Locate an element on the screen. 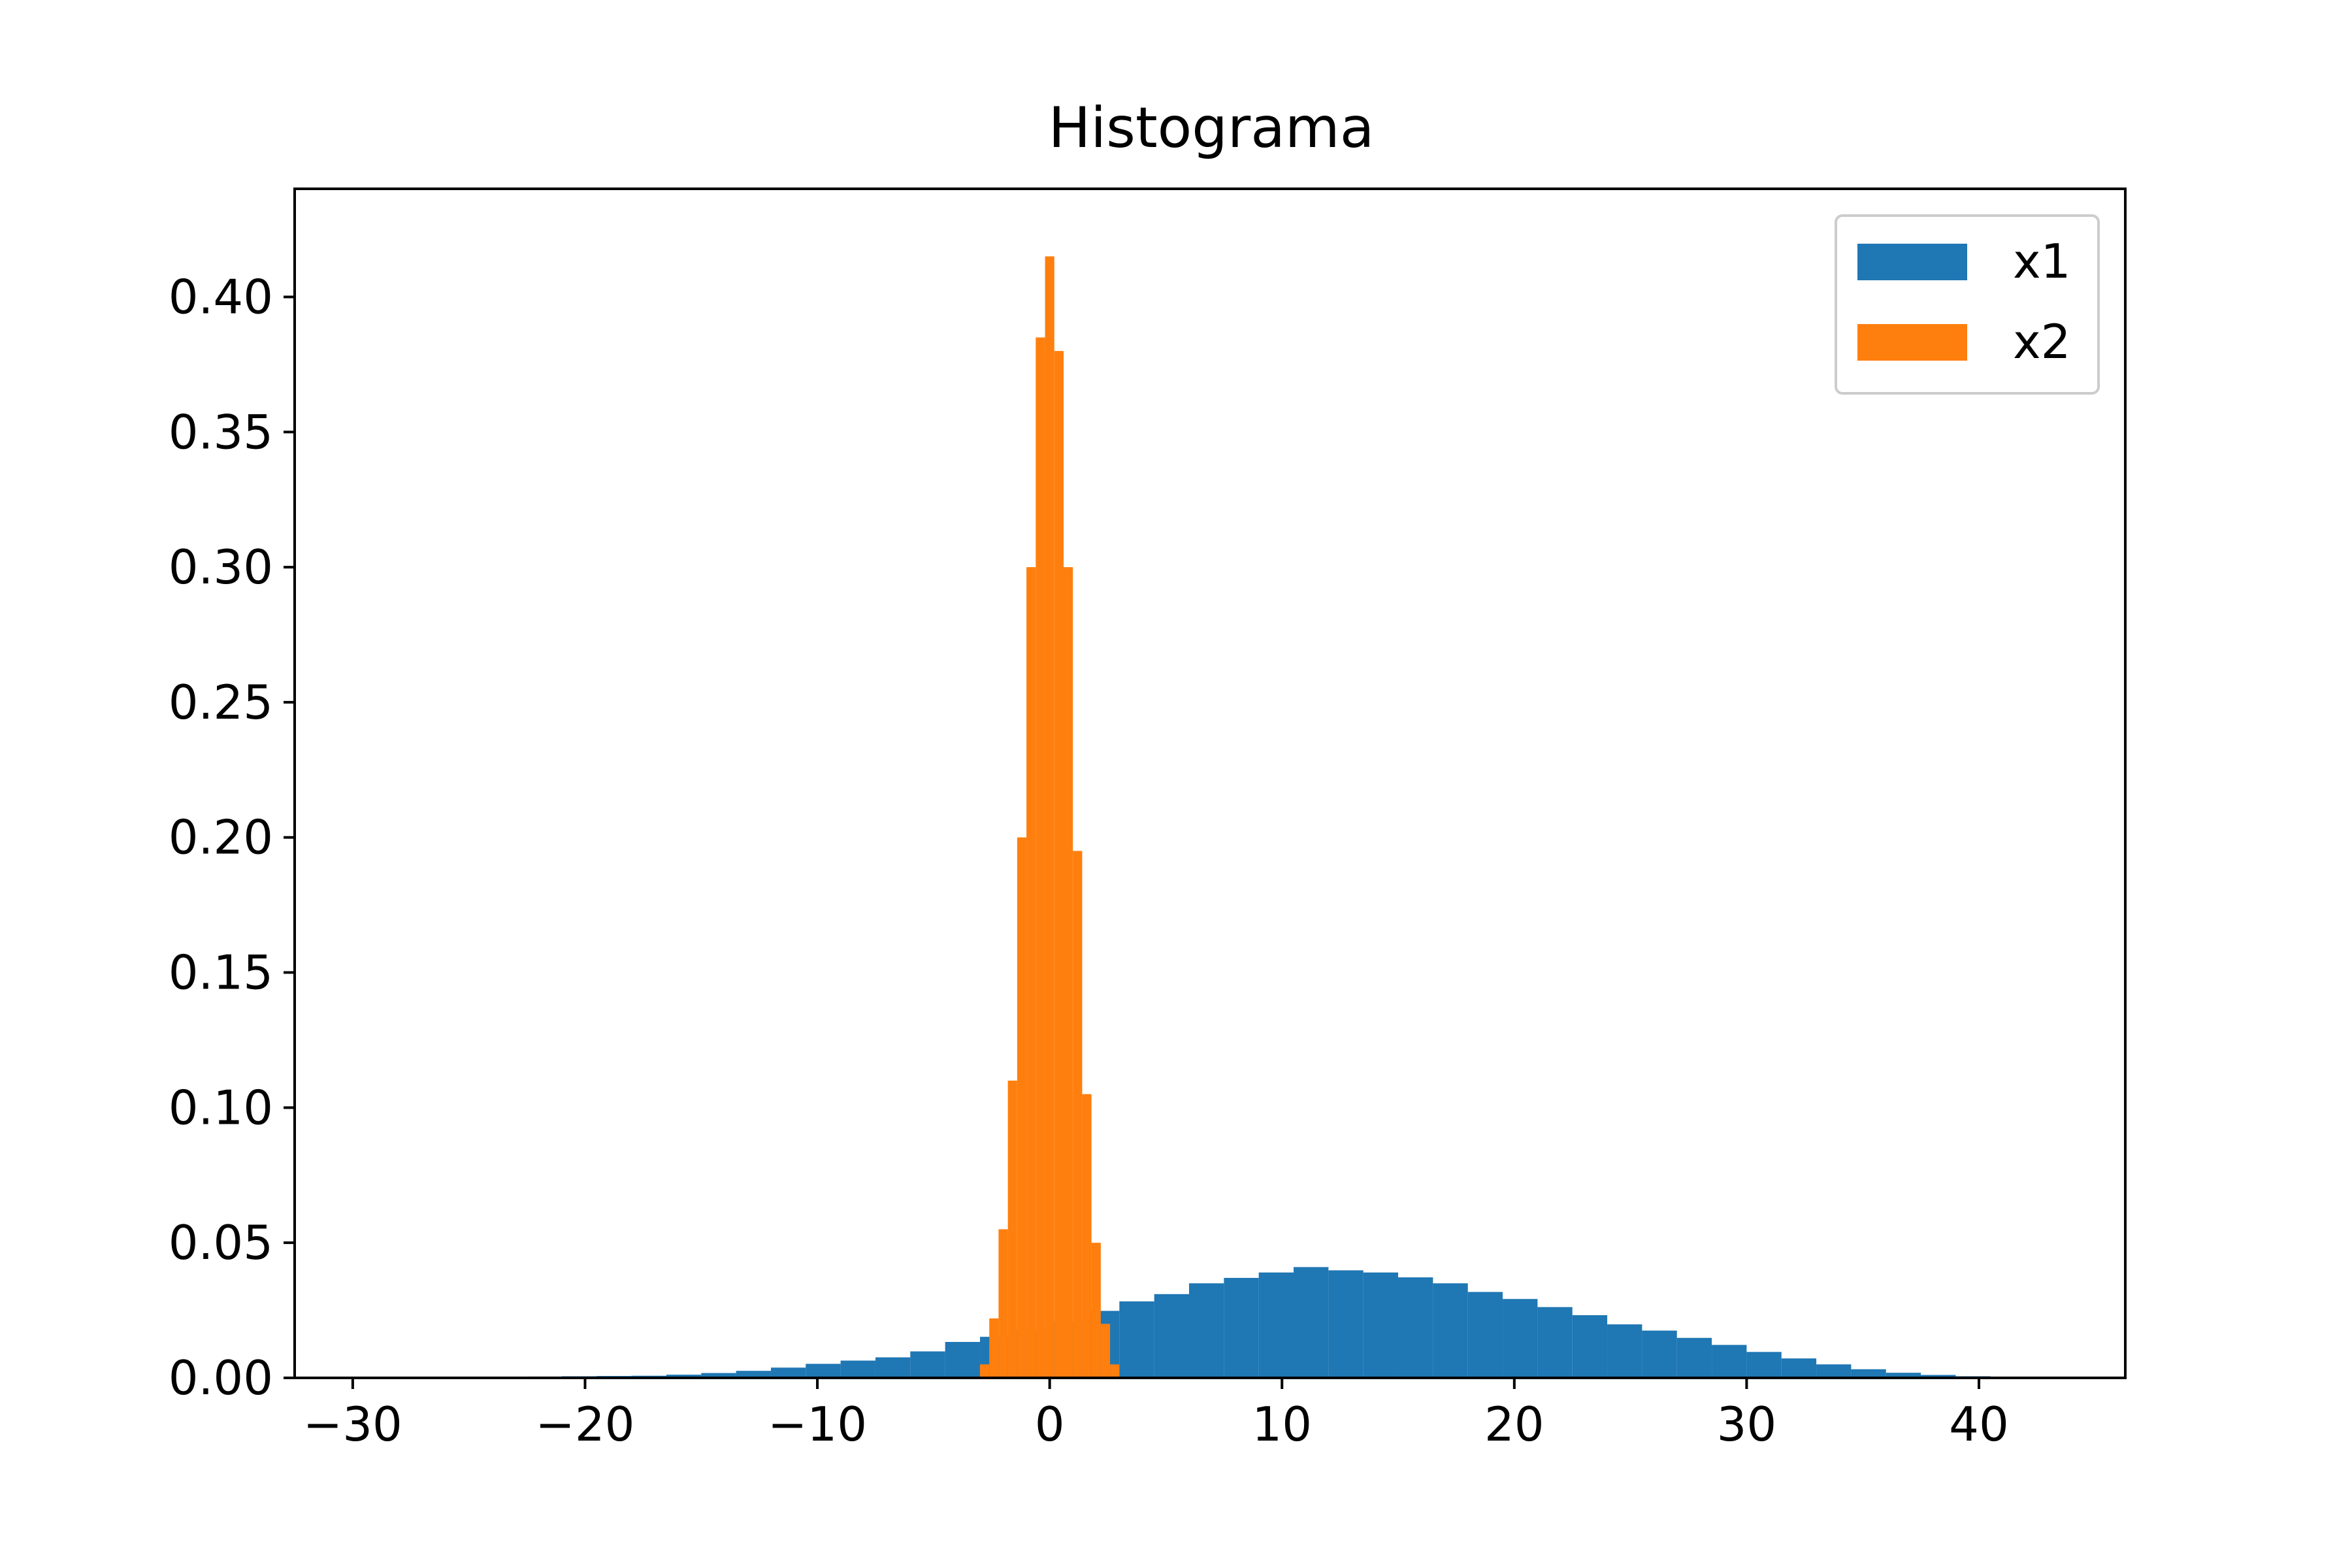 The image size is (2352, 1568). x-tick-label: 30 is located at coordinates (1747, 1424).